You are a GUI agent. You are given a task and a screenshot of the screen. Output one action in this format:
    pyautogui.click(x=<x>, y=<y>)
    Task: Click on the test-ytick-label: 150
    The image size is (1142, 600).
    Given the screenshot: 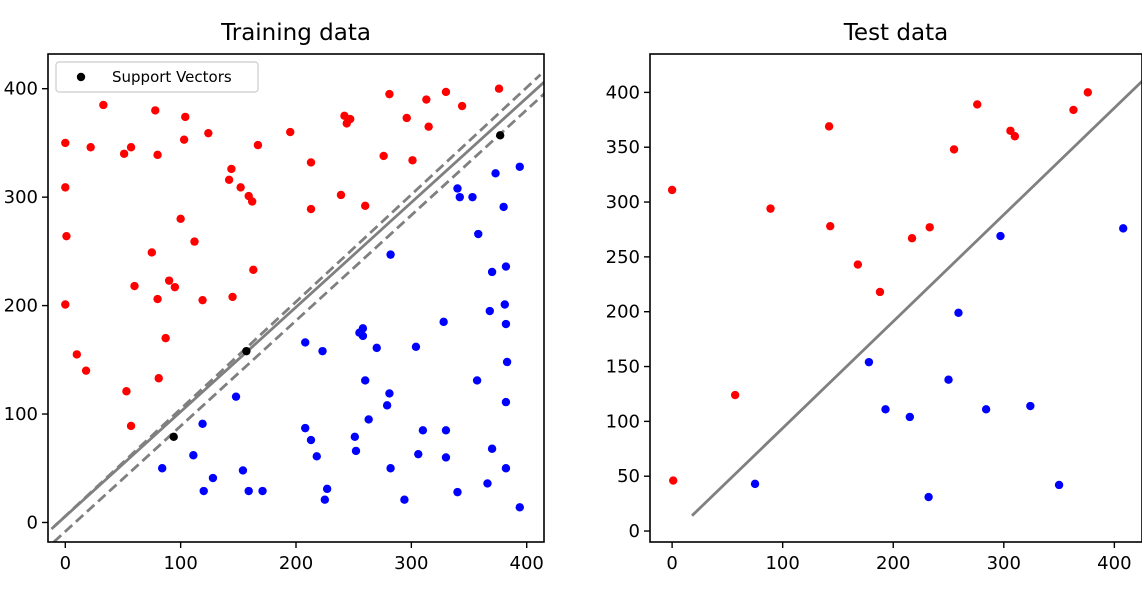 What is the action you would take?
    pyautogui.click(x=623, y=367)
    